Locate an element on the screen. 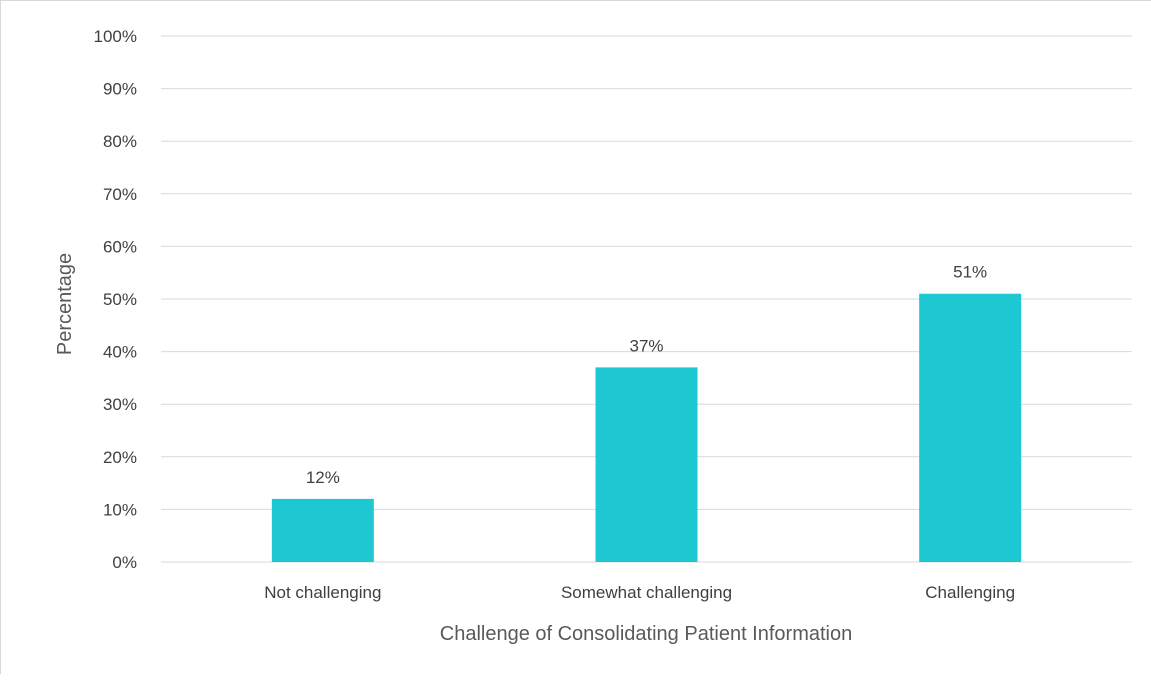  x-category-label: Not challenging is located at coordinates (322, 592).